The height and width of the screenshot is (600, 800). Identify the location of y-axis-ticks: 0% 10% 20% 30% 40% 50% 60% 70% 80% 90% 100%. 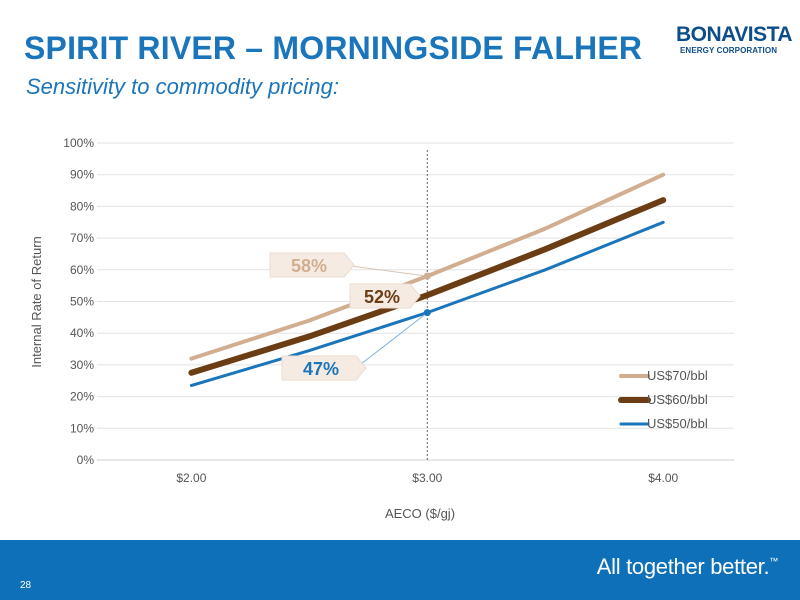
(78, 301).